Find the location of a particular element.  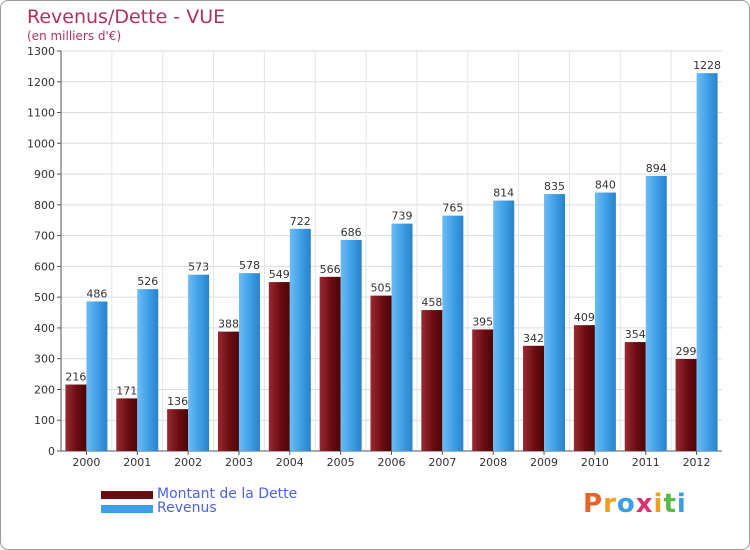

y-tick-label: 900 is located at coordinates (44, 174).